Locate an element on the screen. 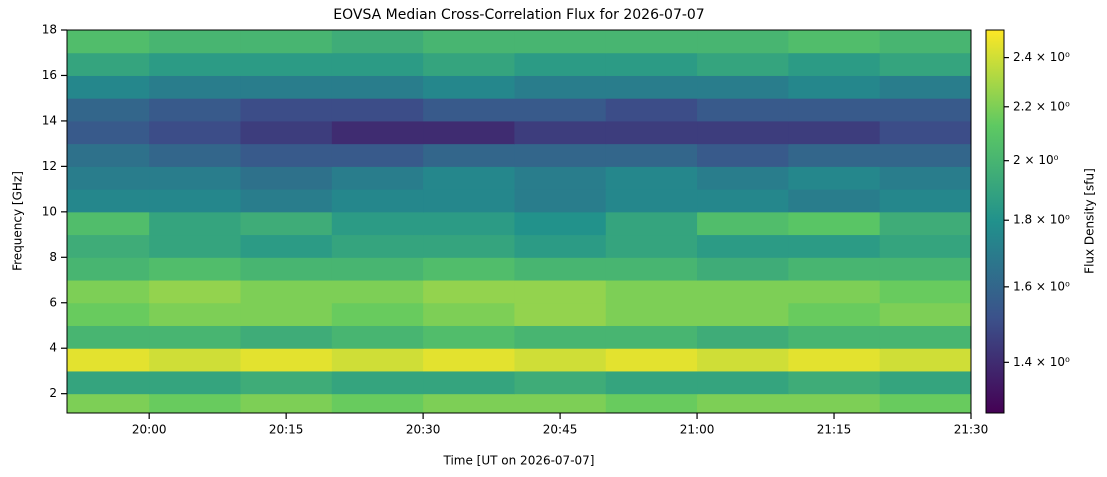  y-tick-label: 12 is located at coordinates (49, 166).